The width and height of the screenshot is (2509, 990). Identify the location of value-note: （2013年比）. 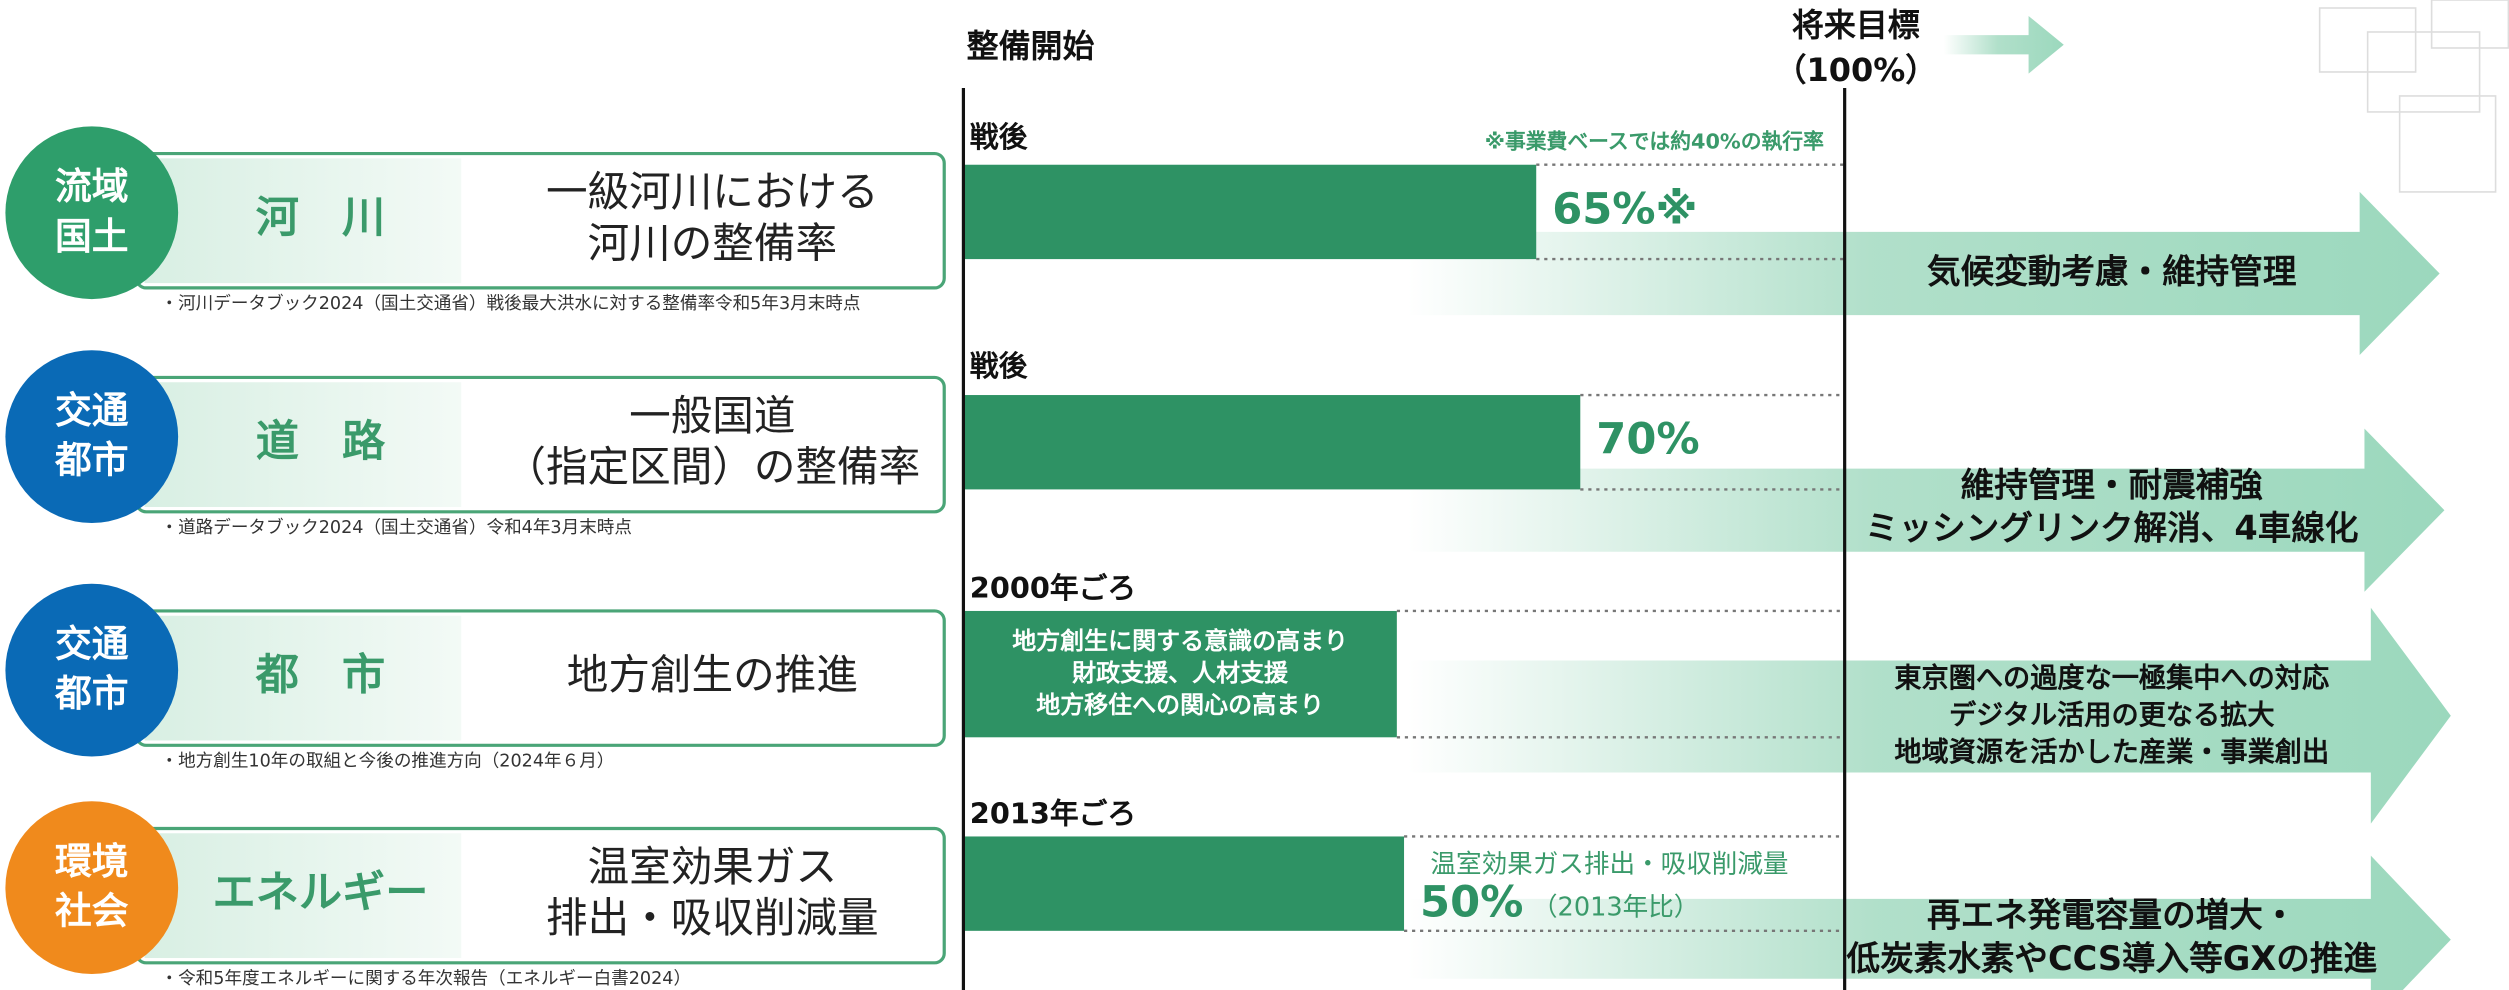
(1615, 907).